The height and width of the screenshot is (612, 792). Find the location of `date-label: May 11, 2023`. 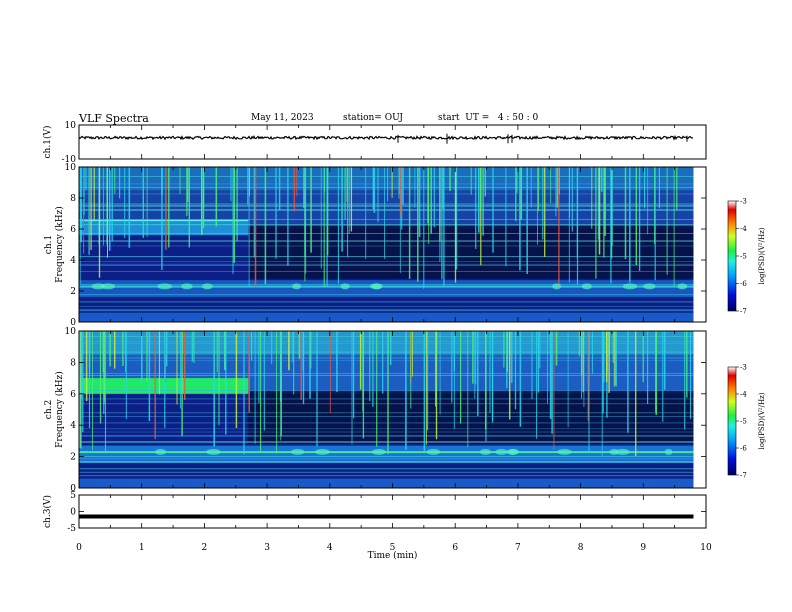

date-label: May 11, 2023 is located at coordinates (282, 118).